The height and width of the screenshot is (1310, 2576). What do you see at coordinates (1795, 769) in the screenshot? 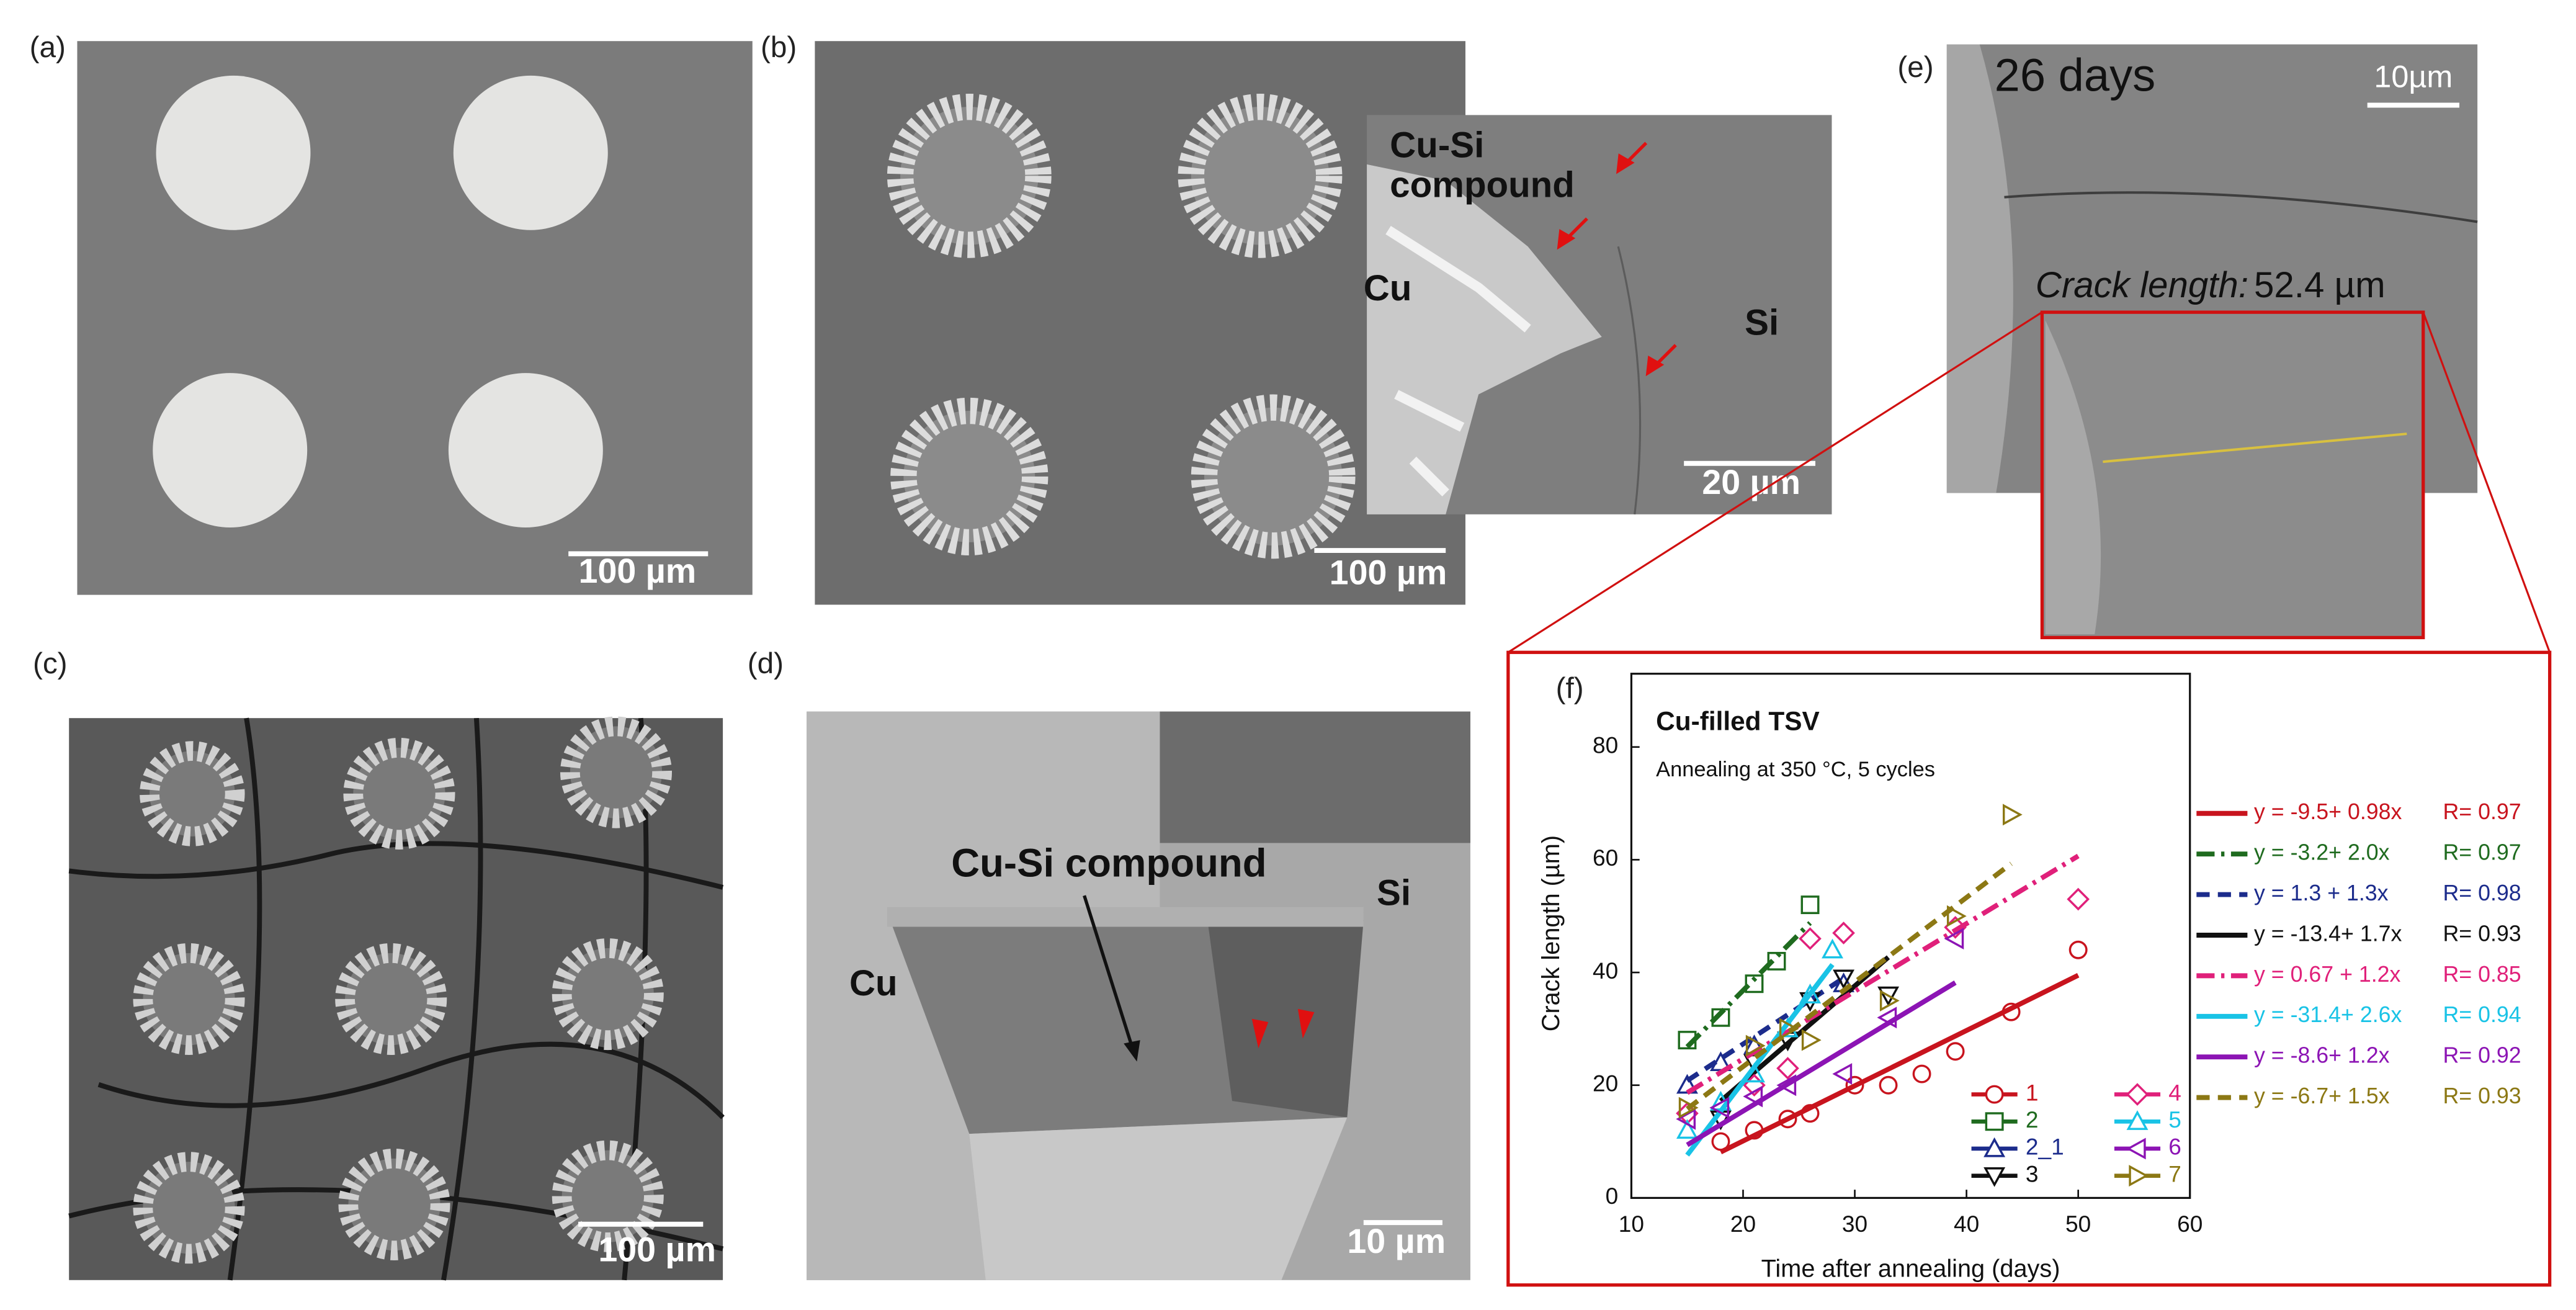
I see `chart-subtitle: Annealing at 350 °C, 5 cycles` at bounding box center [1795, 769].